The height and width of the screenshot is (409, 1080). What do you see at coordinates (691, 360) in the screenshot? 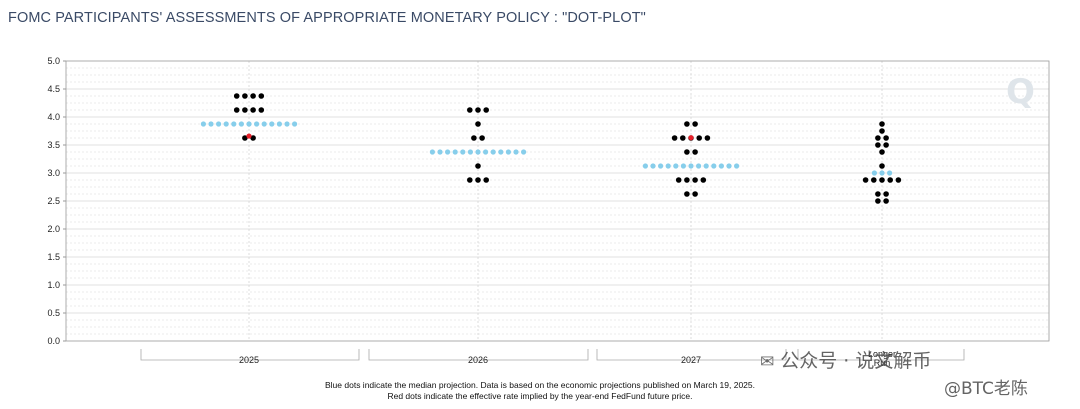
I see `x-tick-label: 2027` at bounding box center [691, 360].